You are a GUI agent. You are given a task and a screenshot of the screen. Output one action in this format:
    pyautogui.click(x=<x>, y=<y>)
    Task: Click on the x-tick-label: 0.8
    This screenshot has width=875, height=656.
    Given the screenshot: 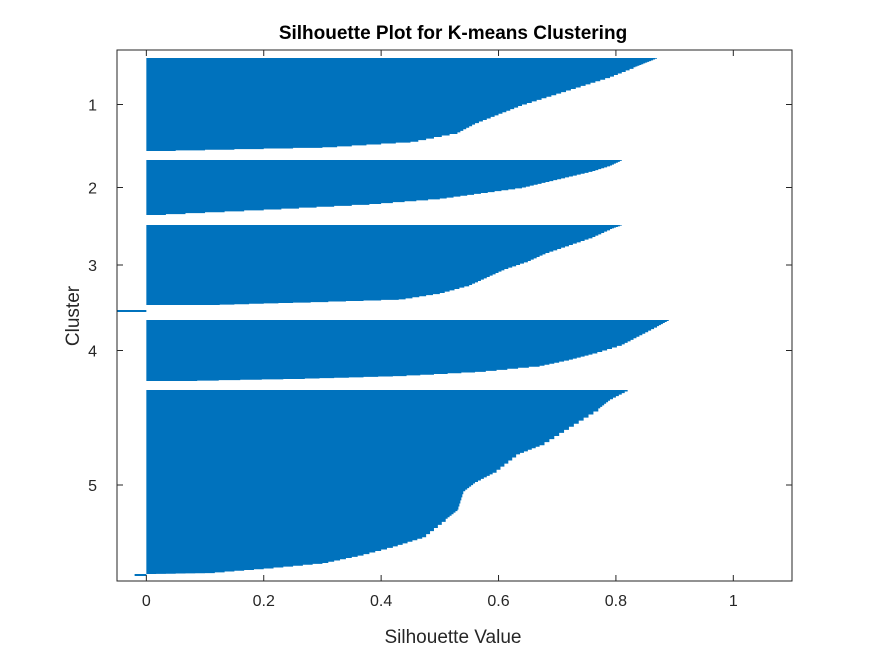 What is the action you would take?
    pyautogui.click(x=616, y=601)
    